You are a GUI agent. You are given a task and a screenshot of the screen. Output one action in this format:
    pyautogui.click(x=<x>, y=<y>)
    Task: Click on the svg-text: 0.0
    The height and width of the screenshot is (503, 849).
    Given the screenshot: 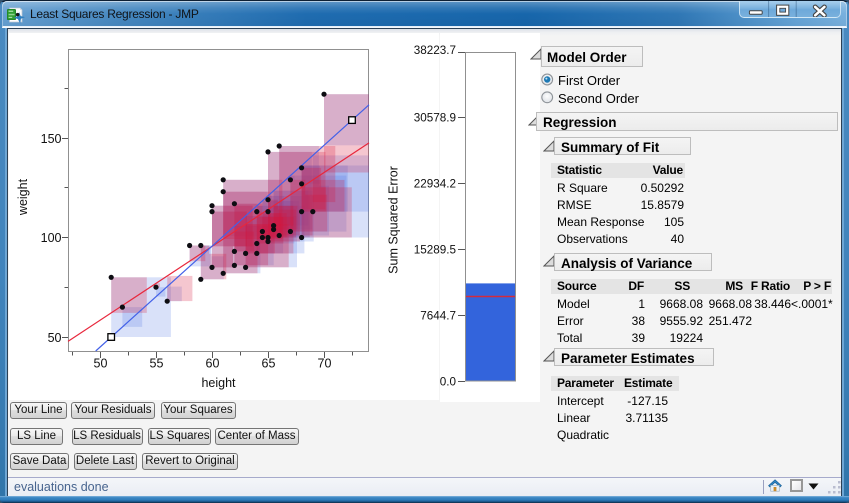 What is the action you would take?
    pyautogui.click(x=448, y=382)
    